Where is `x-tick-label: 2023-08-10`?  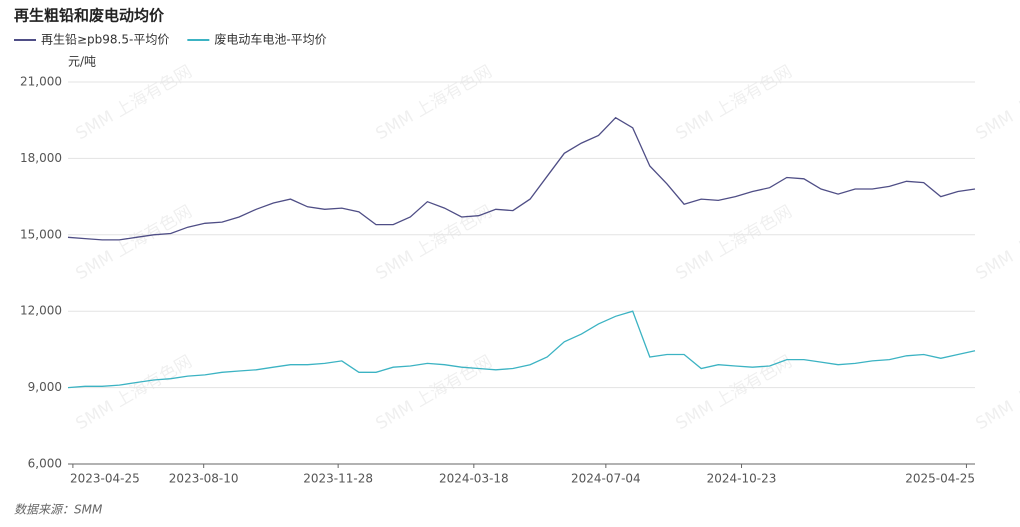
x-tick-label: 2023-08-10 is located at coordinates (204, 479).